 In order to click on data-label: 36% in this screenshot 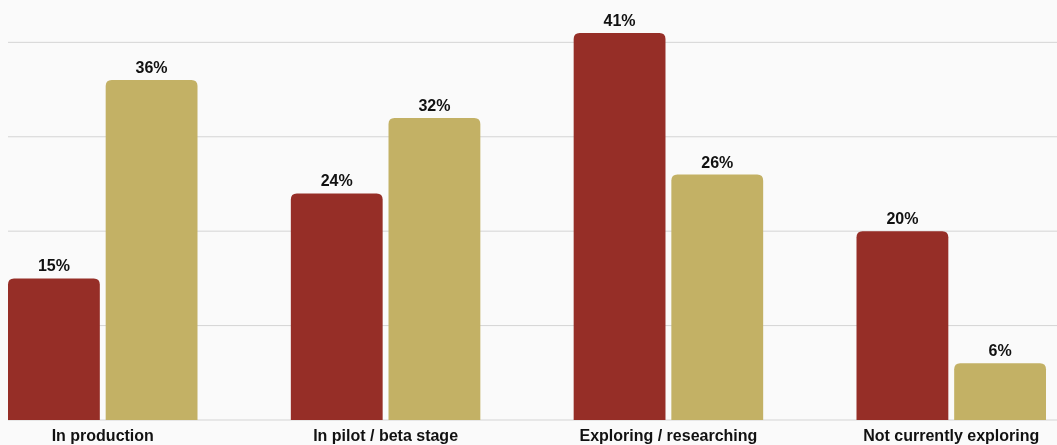, I will do `click(151, 68)`.